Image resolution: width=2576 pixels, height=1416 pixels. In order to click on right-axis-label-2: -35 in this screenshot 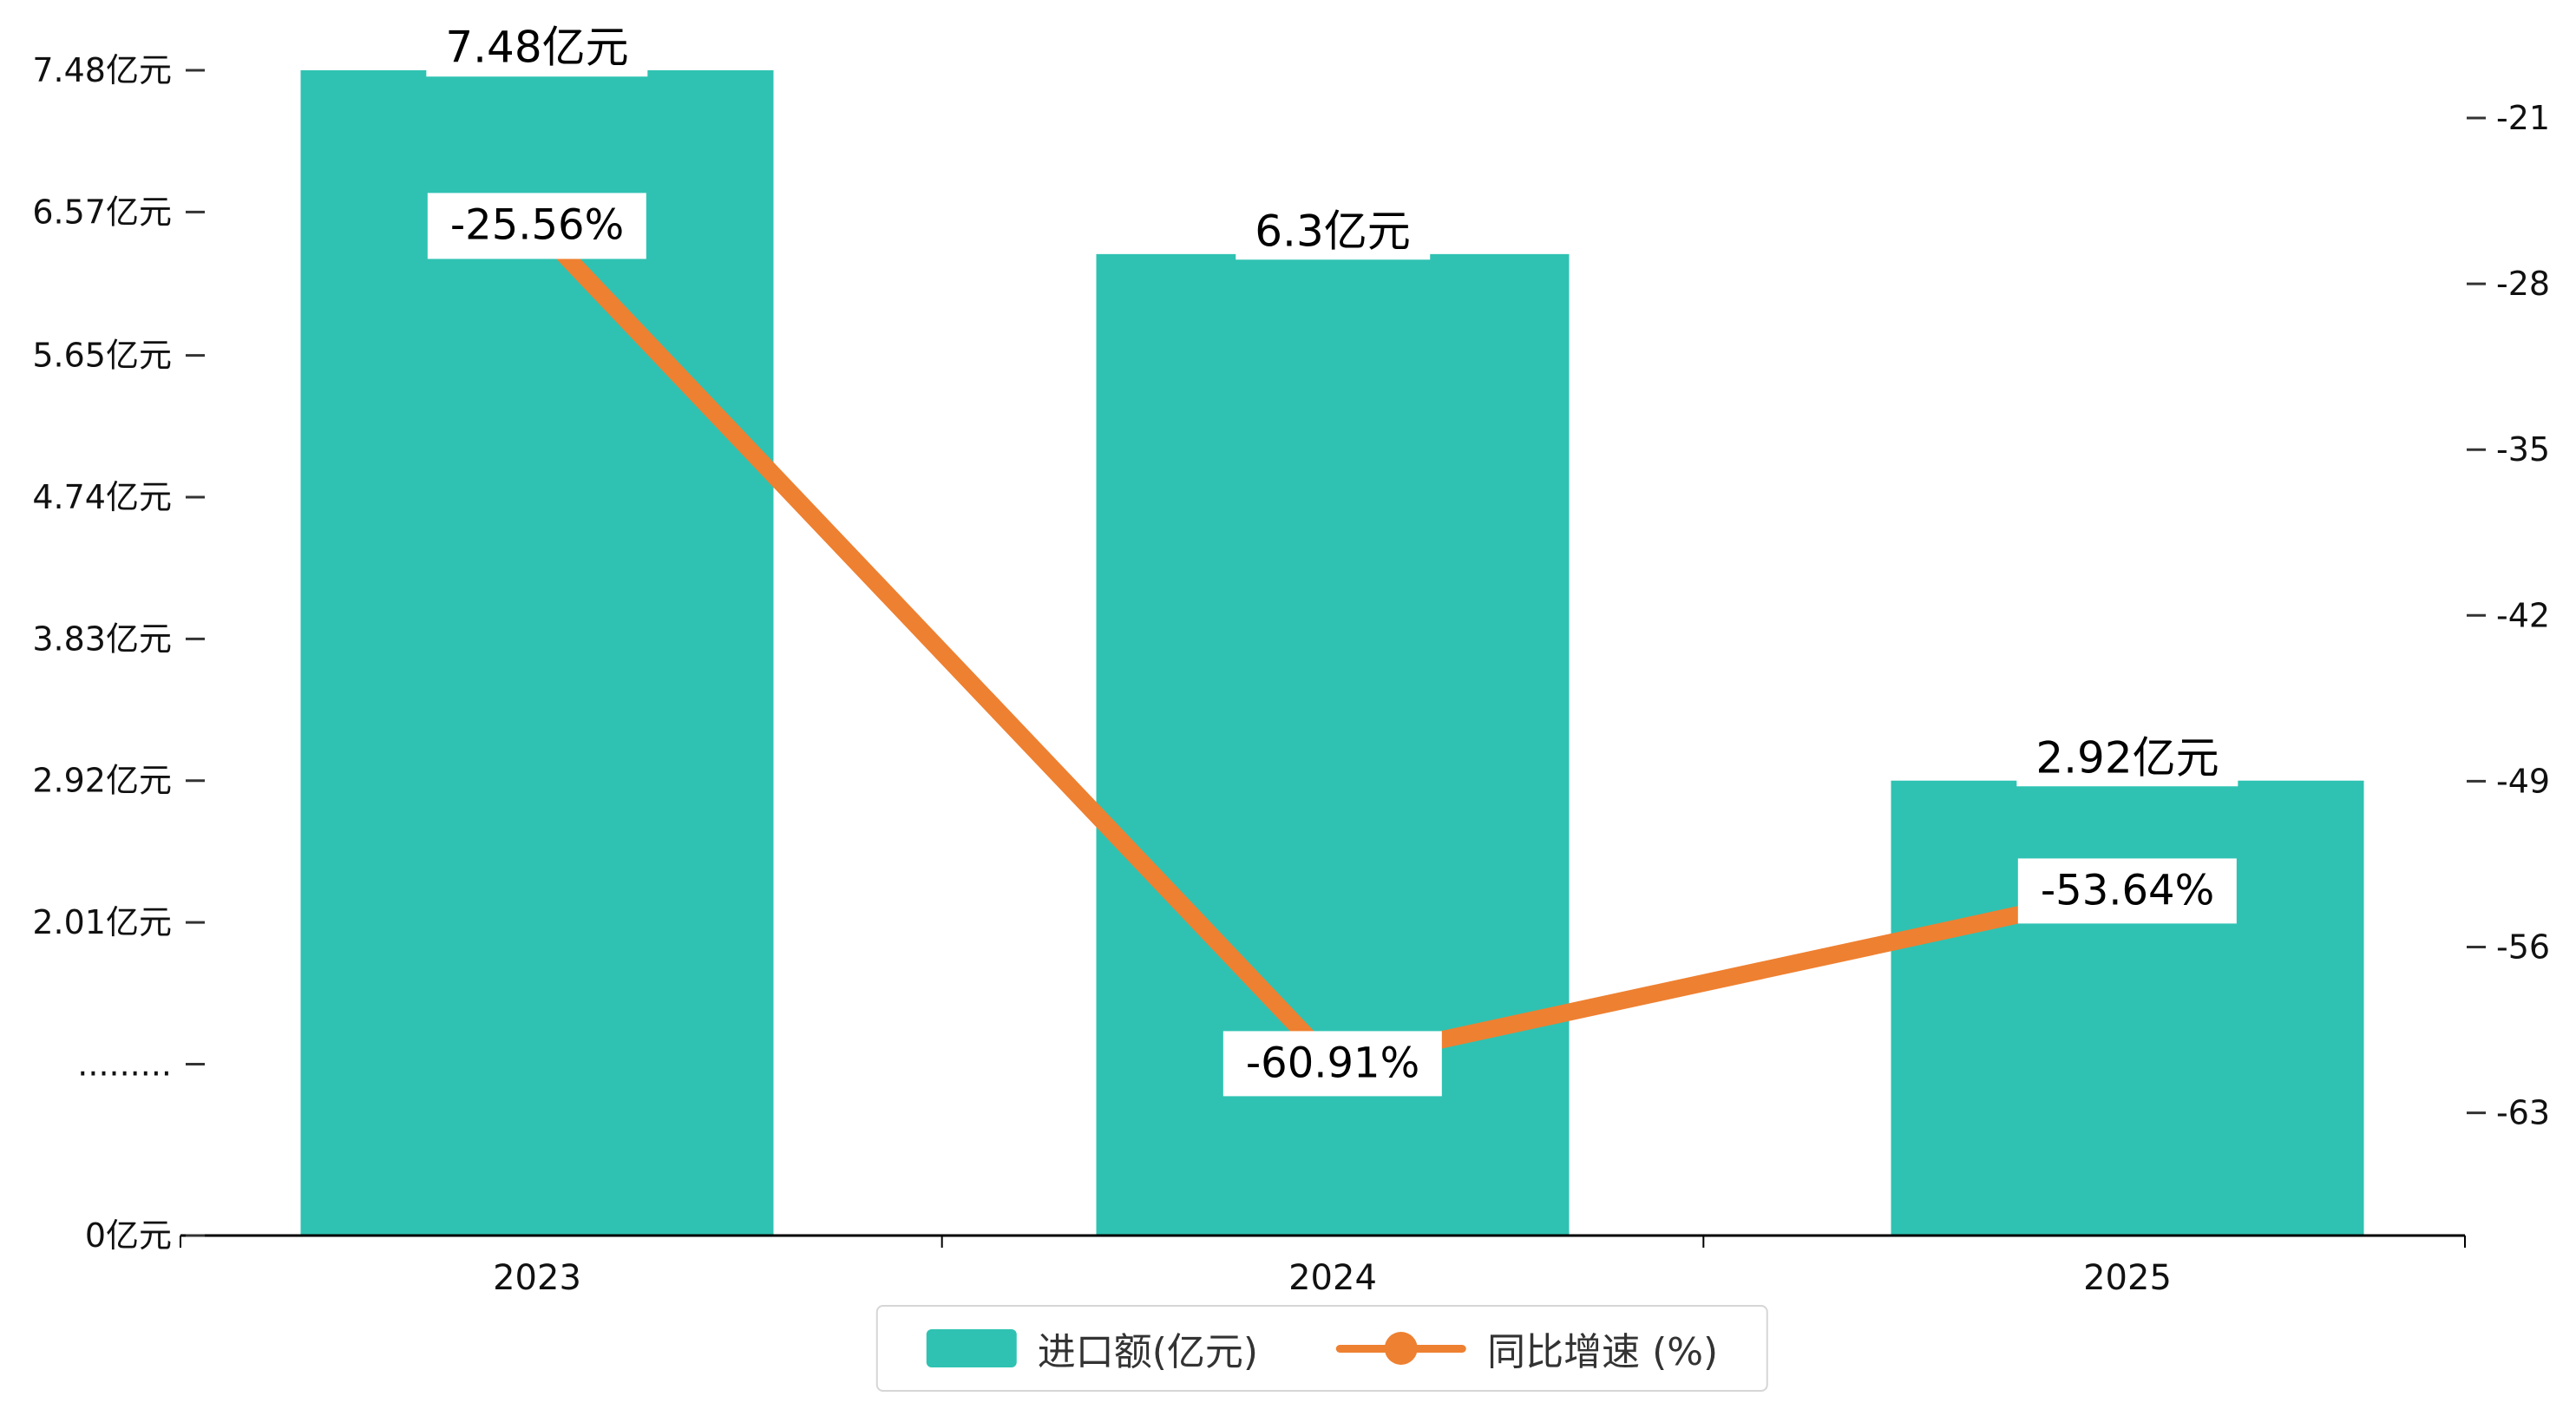, I will do `click(2523, 449)`.